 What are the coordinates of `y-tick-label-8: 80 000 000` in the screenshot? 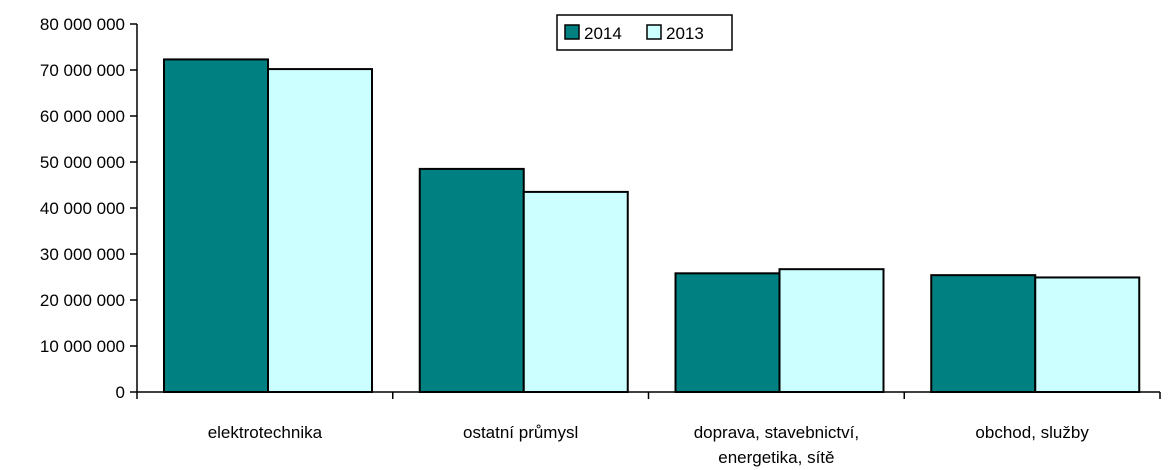 It's located at (82, 24).